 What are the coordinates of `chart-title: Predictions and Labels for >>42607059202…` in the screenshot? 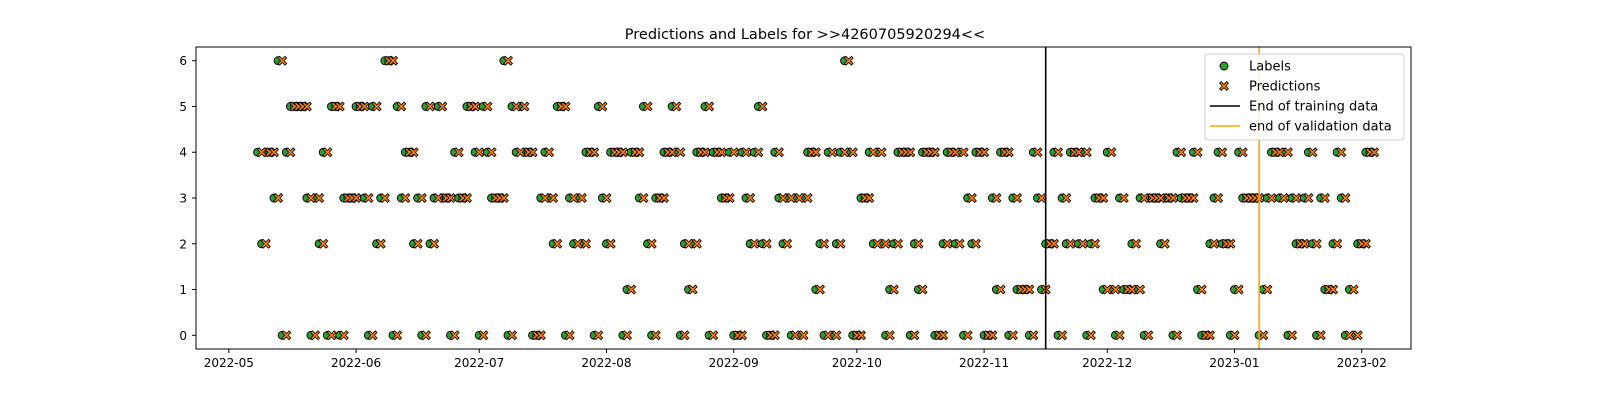 It's located at (805, 35).